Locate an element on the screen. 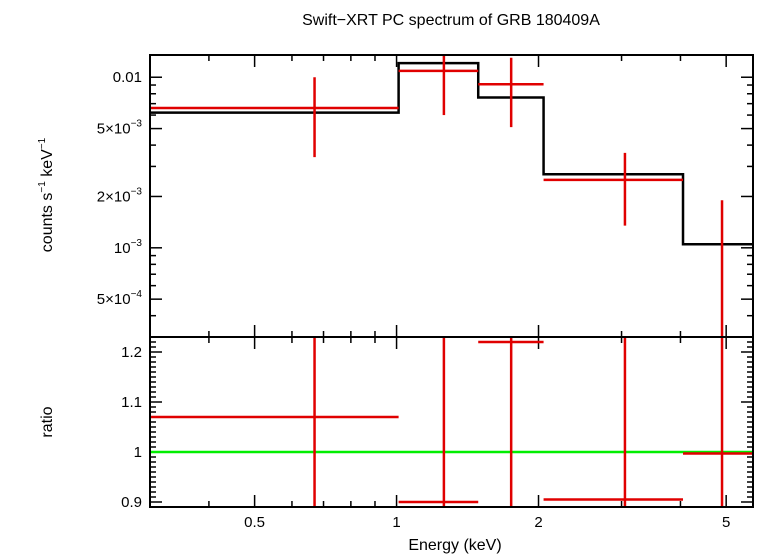 The width and height of the screenshot is (758, 556). x-tick-labels: 0.5 1 2 5 is located at coordinates (487, 522).